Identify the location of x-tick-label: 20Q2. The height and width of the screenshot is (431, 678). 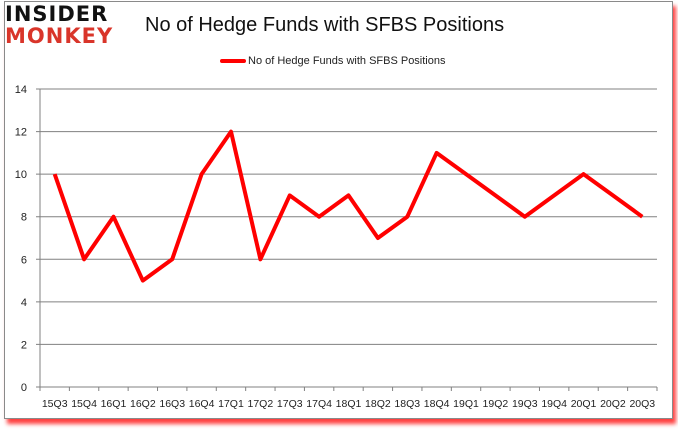
(613, 404).